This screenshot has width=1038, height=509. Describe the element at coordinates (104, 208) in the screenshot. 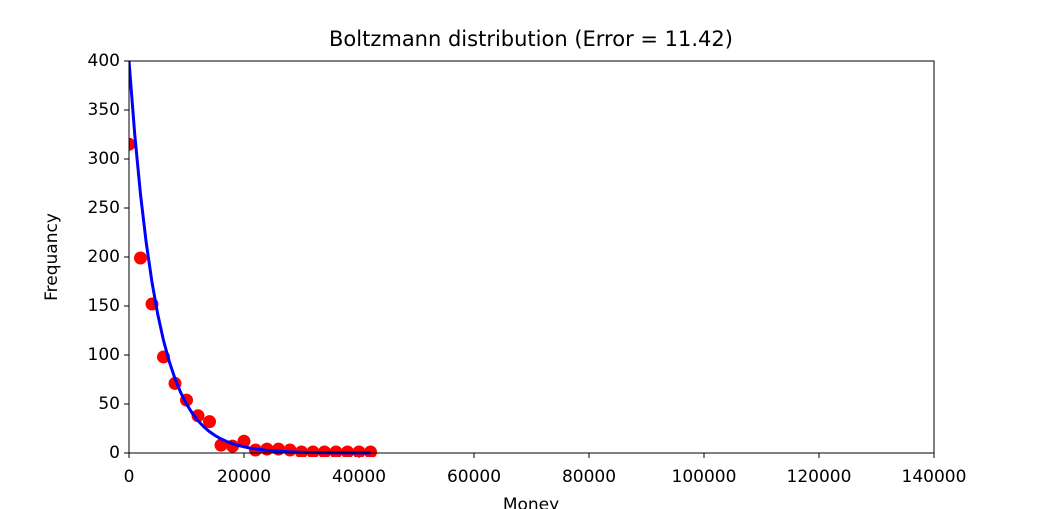

I see `y-tick-label: 250` at that location.